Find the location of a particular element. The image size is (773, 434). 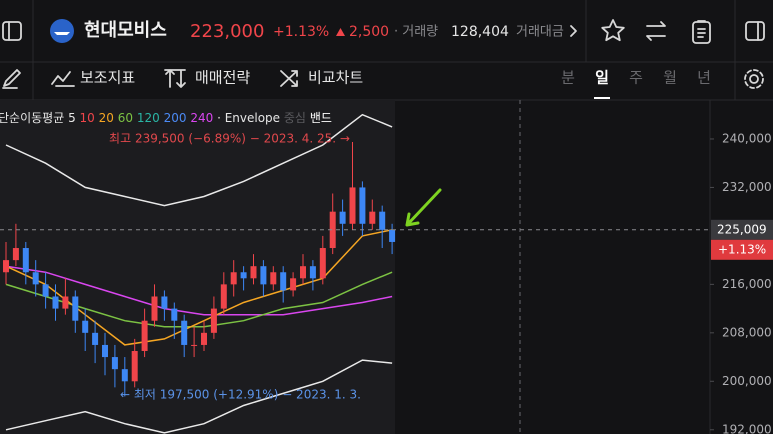

indicators-icon is located at coordinates (63, 79).